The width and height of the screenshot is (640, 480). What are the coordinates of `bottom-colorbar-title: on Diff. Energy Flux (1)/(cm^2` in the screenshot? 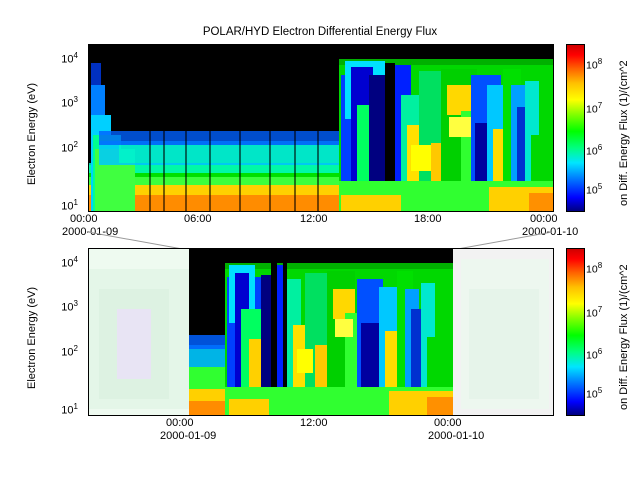 It's located at (624, 337).